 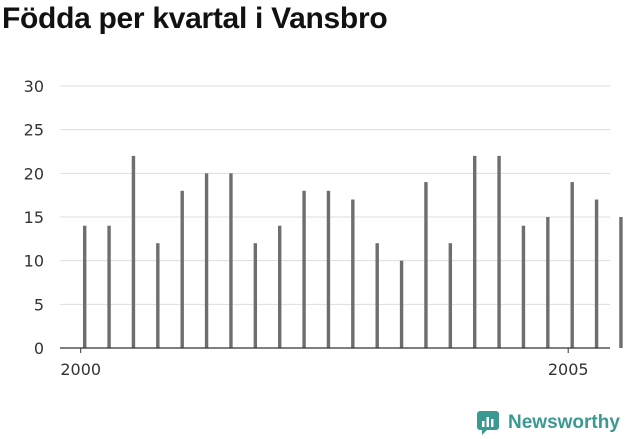 What do you see at coordinates (564, 422) in the screenshot?
I see `brand-name: Newsworthy` at bounding box center [564, 422].